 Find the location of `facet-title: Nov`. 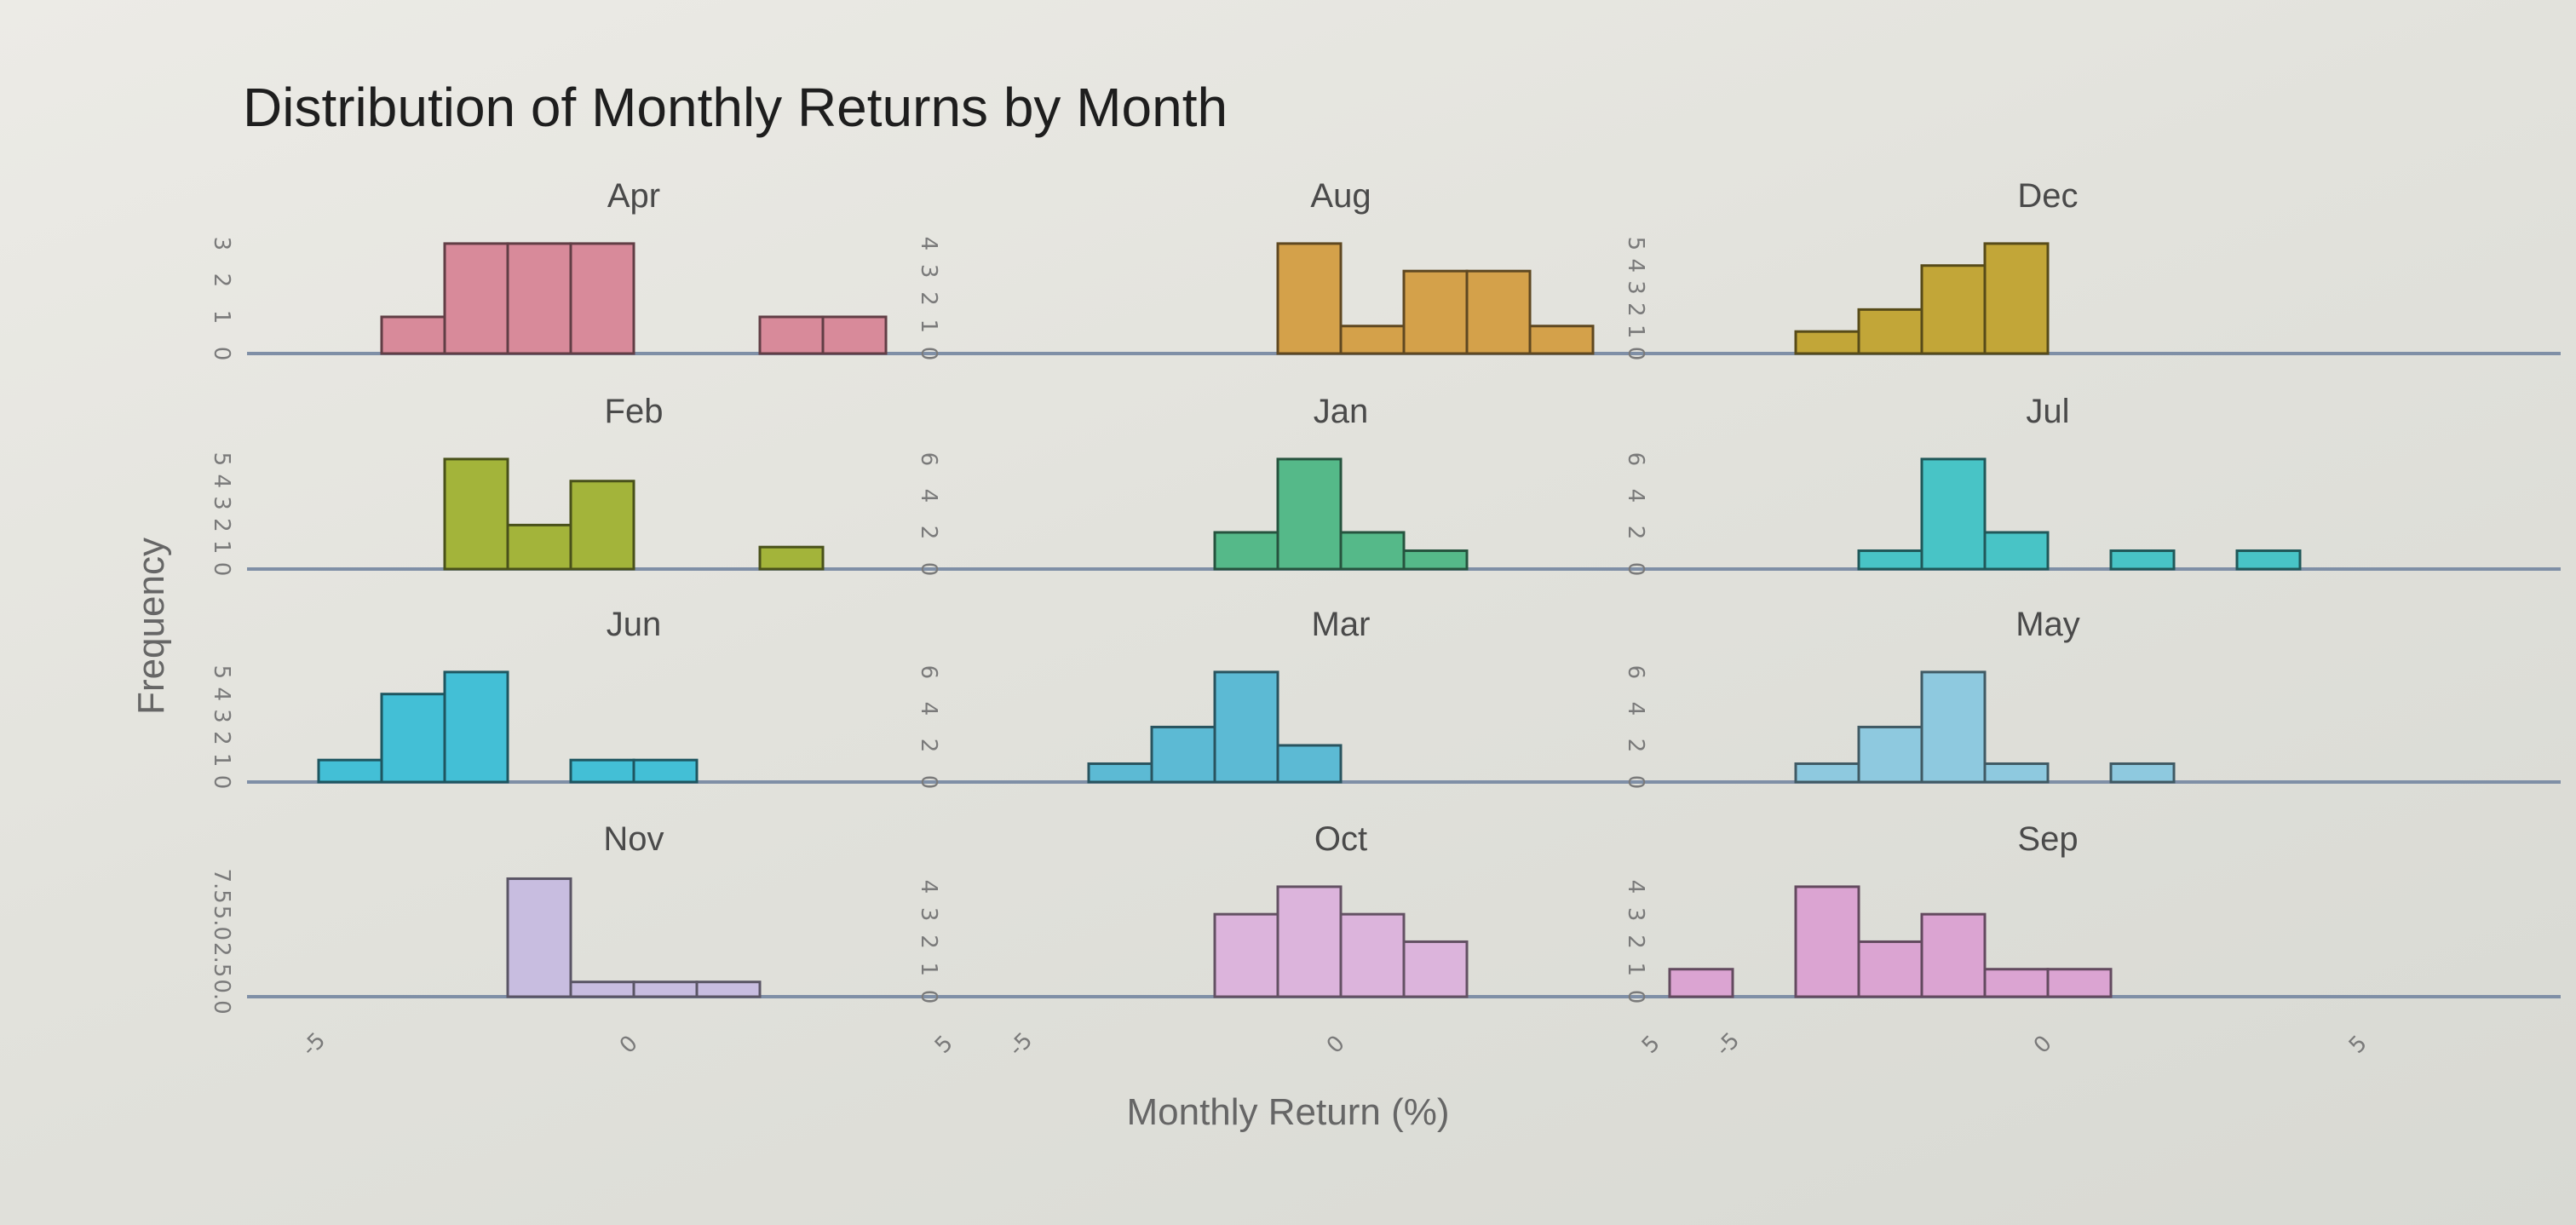

facet-title: Nov is located at coordinates (634, 839).